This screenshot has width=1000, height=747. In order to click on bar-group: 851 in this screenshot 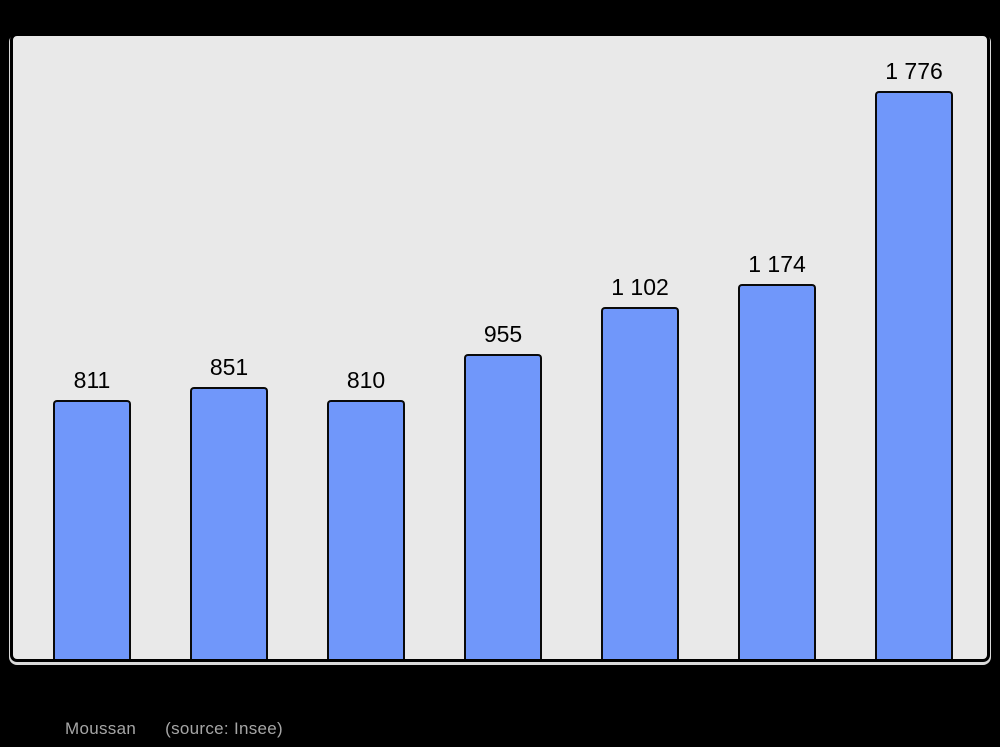, I will do `click(229, 506)`.